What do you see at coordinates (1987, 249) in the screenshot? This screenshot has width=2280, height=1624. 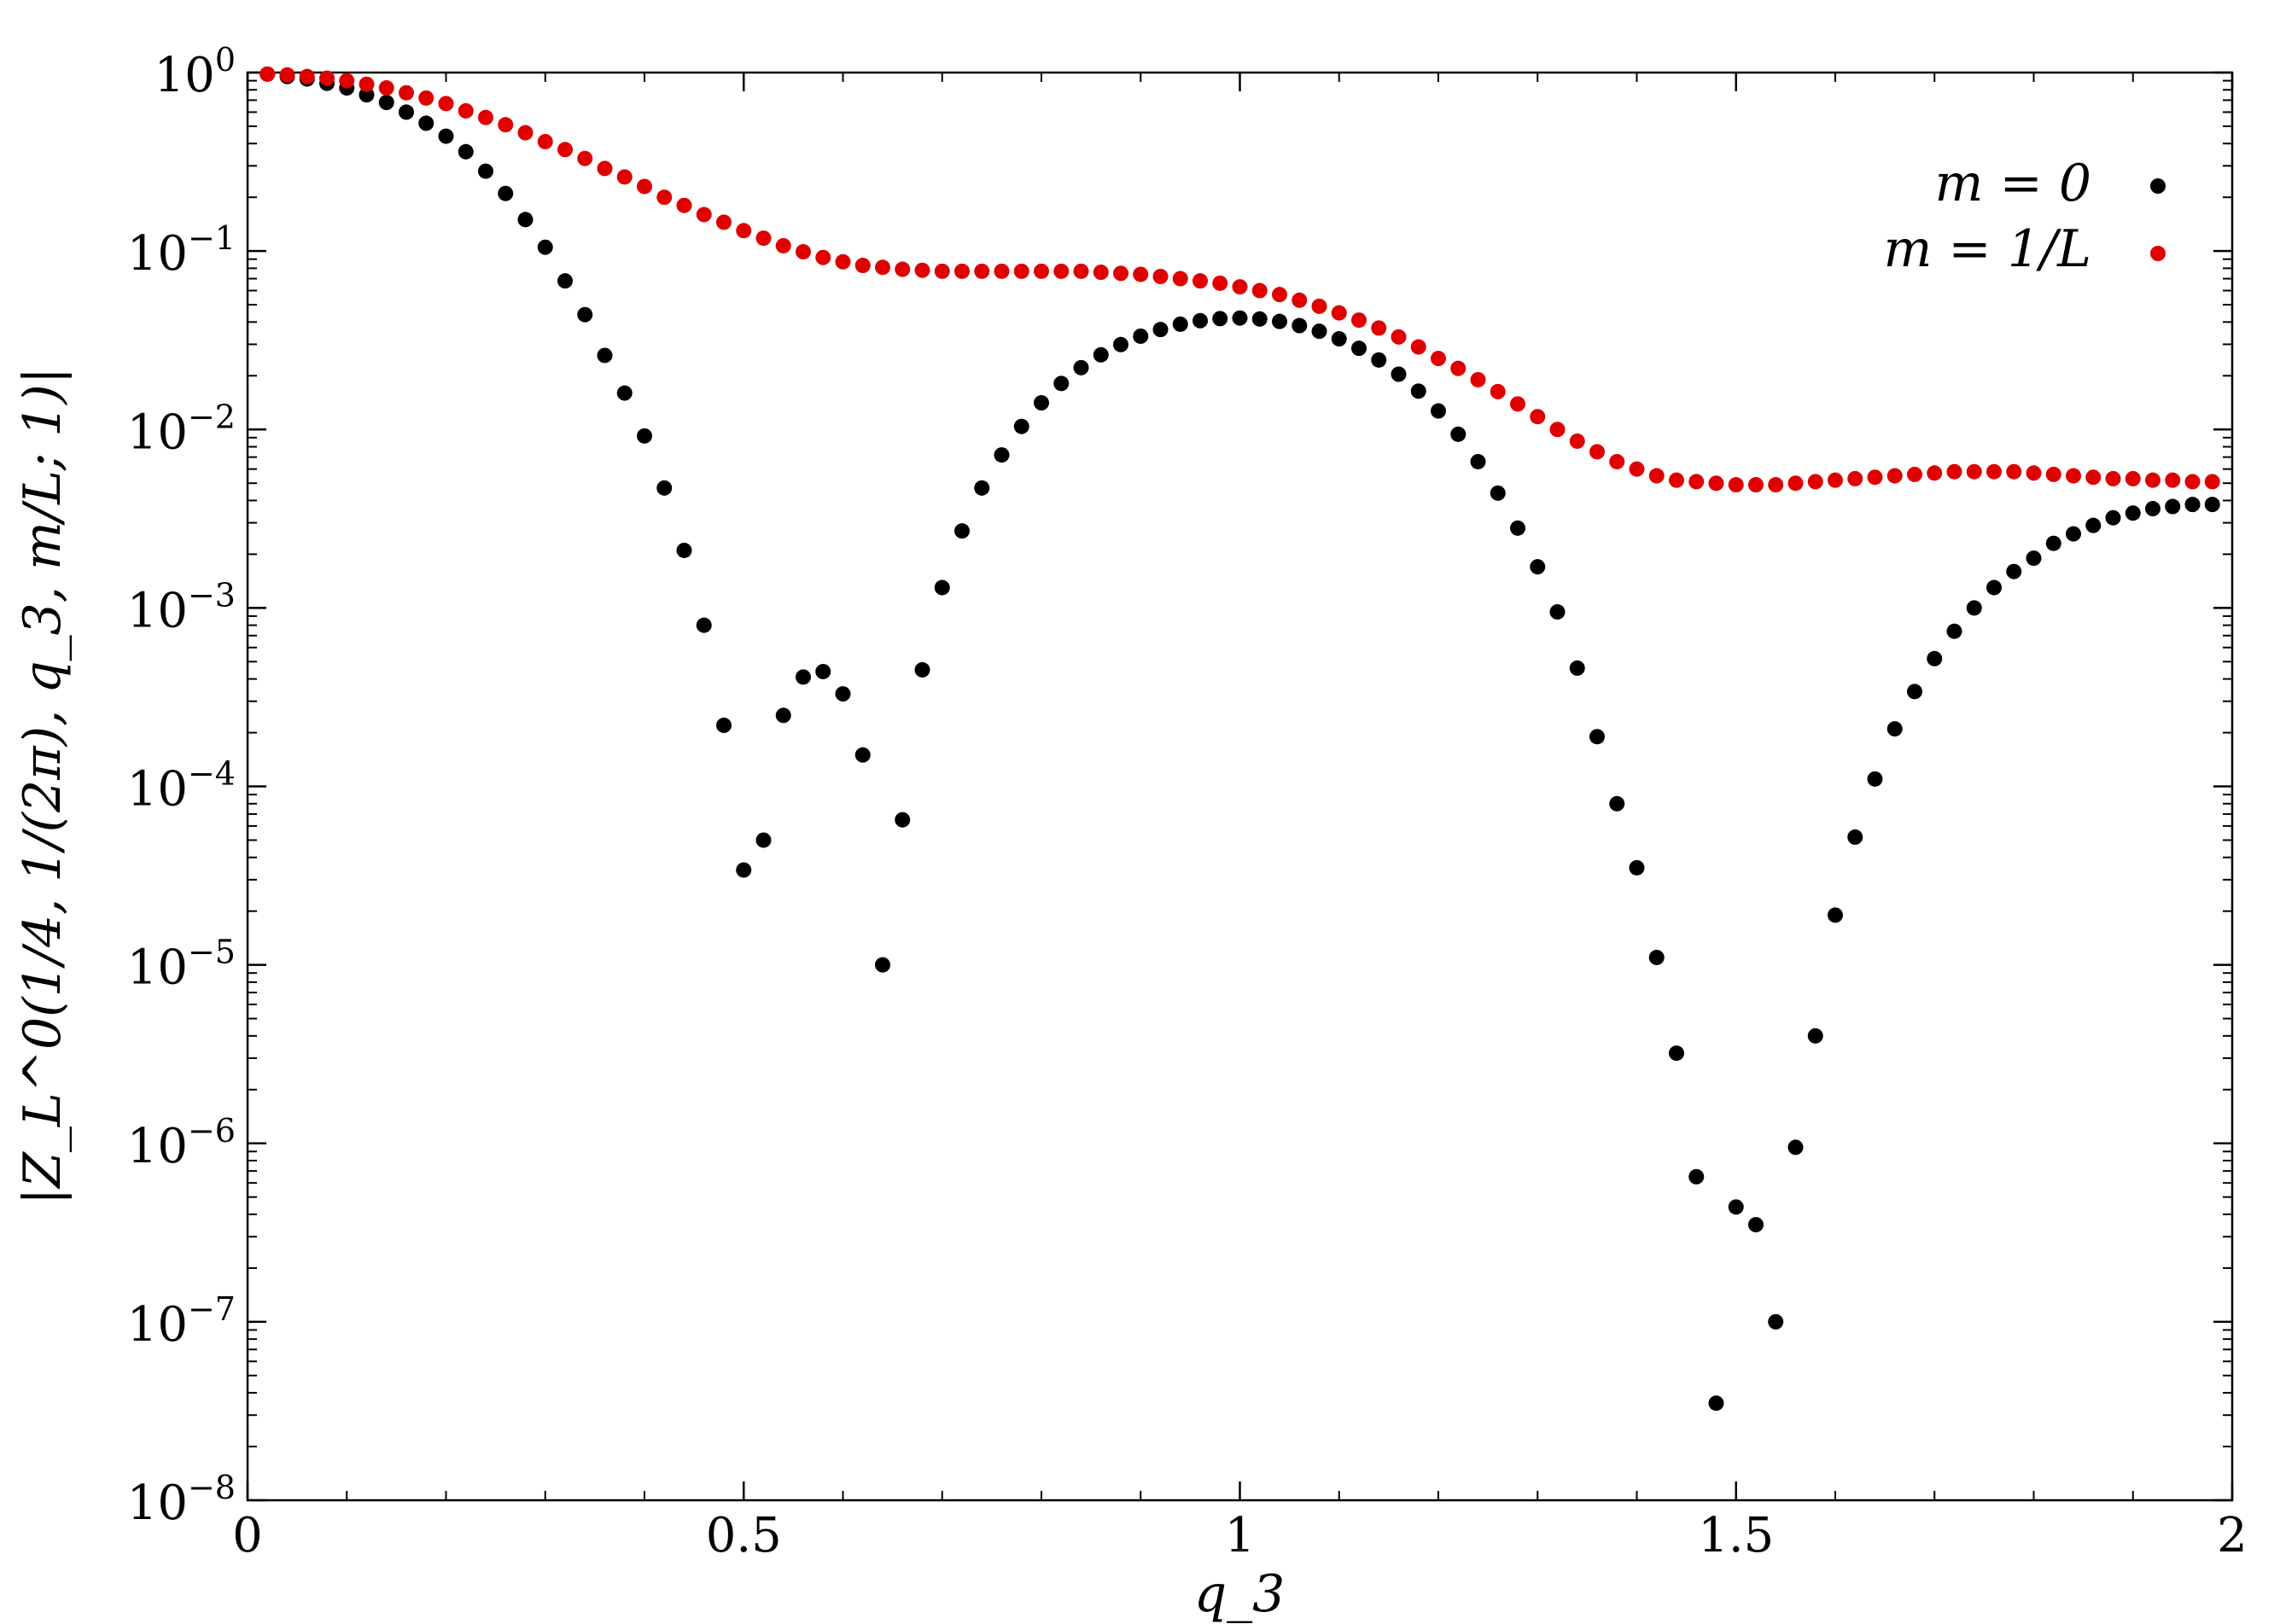 I see `legend-label-1: m = 1/L` at bounding box center [1987, 249].